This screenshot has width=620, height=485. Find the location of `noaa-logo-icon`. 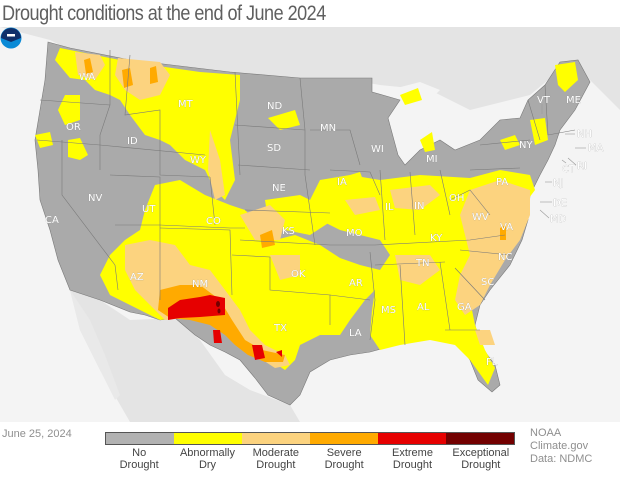

noaa-logo-icon is located at coordinates (11, 38).